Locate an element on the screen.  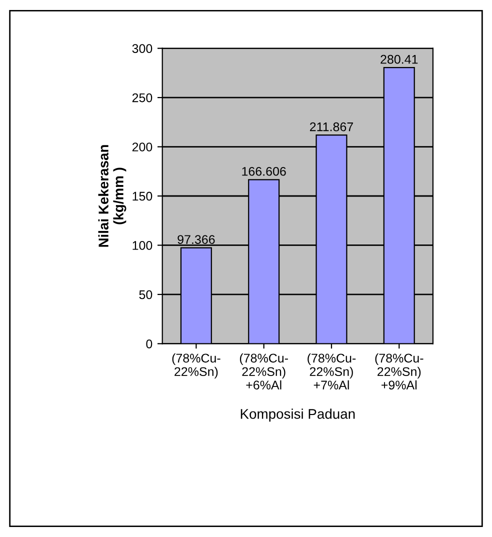
x-tick-label: (78%Cu- 22%Sn) is located at coordinates (196, 366).